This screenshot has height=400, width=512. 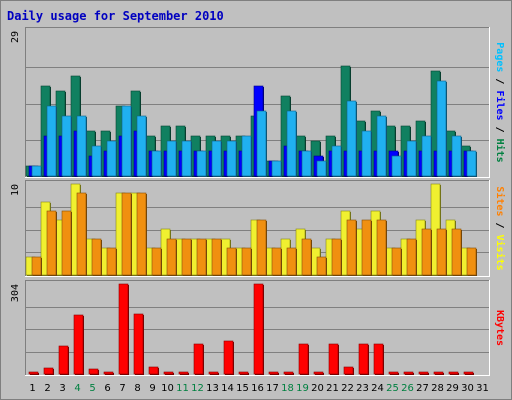 I want to click on panel-scale-label: 29, so click(x=15, y=37).